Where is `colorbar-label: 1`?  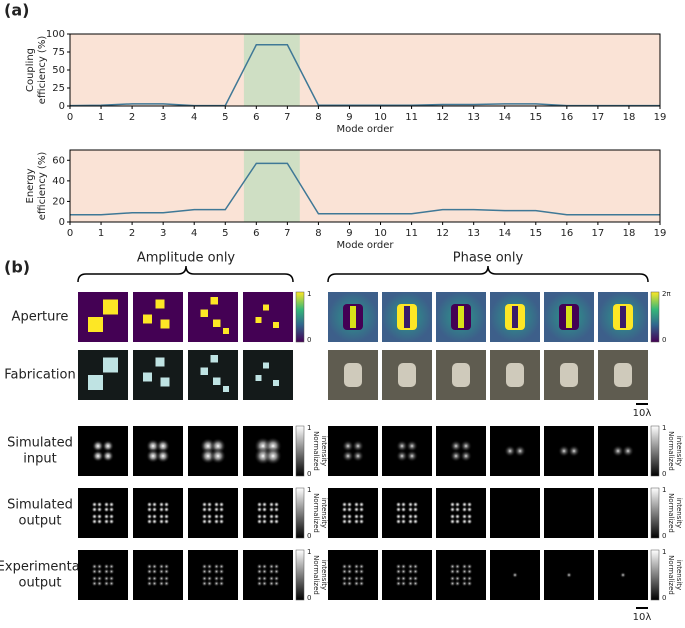 colorbar-label: 1 is located at coordinates (309, 552).